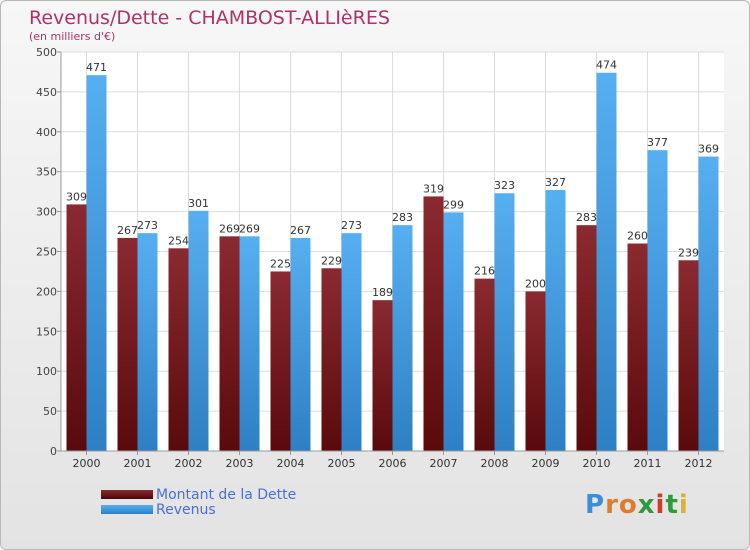 This screenshot has height=550, width=750. I want to click on y-tick-label: 400, so click(46, 132).